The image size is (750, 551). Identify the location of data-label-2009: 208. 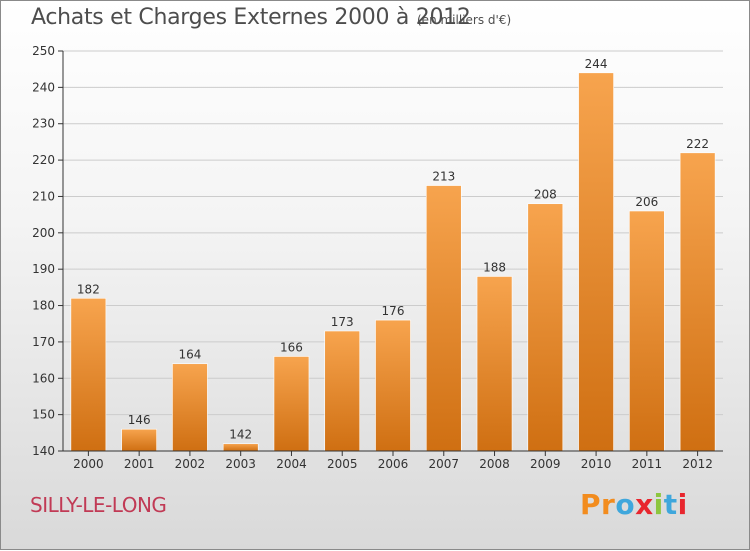
(545, 195).